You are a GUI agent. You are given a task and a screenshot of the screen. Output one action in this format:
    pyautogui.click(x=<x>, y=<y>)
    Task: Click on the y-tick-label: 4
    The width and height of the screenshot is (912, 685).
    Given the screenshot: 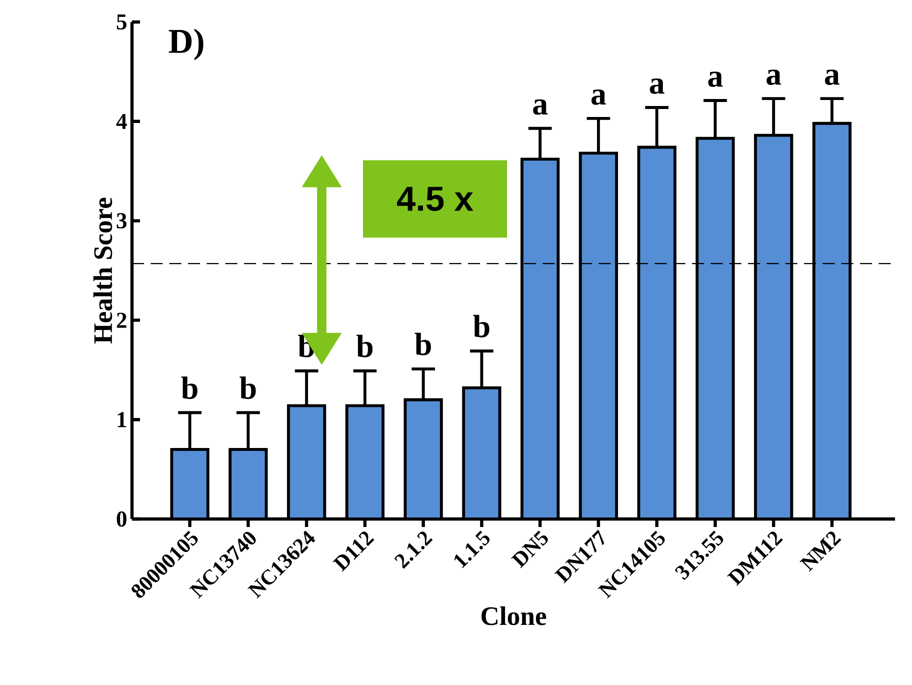 What is the action you would take?
    pyautogui.click(x=121, y=121)
    